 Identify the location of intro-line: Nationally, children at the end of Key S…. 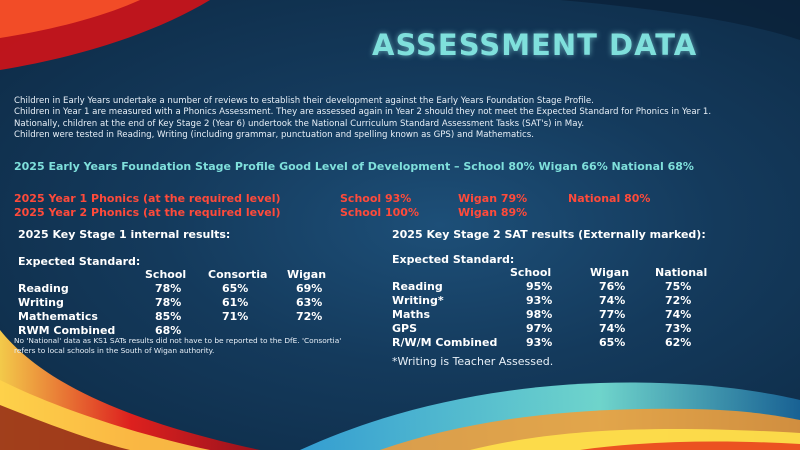
(299, 123).